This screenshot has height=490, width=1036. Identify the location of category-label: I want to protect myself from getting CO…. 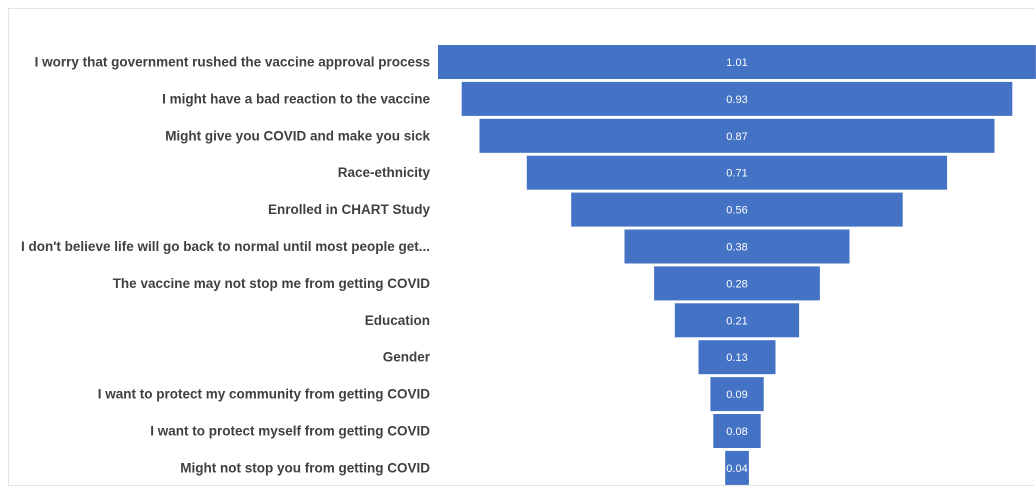
(290, 431).